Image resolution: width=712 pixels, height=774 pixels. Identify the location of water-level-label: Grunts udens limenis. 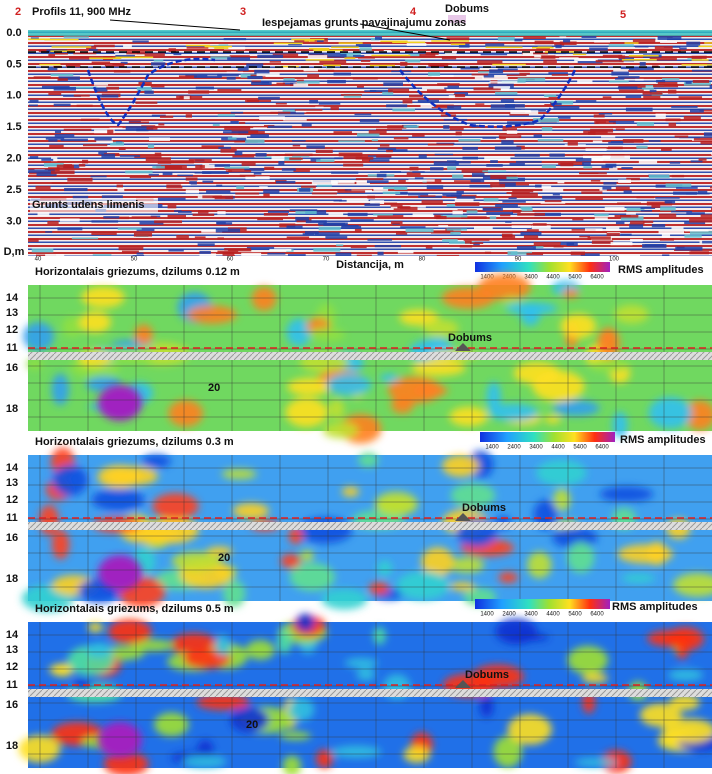
(88, 205).